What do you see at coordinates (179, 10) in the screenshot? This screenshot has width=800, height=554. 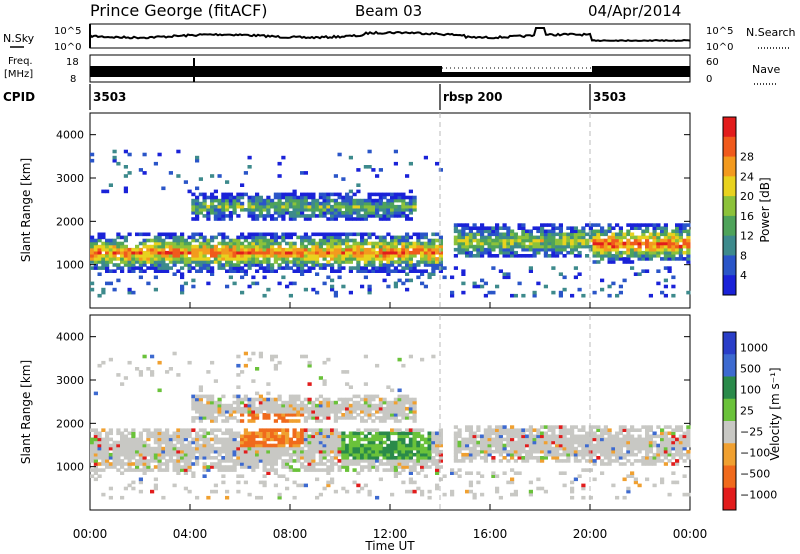 I see `station-title: Prince George (fitACF)` at bounding box center [179, 10].